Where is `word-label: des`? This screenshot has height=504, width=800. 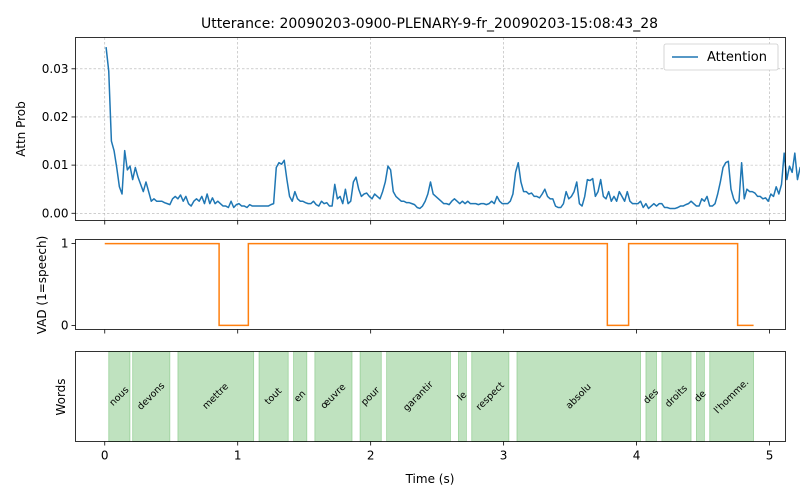 word-label: des is located at coordinates (651, 397).